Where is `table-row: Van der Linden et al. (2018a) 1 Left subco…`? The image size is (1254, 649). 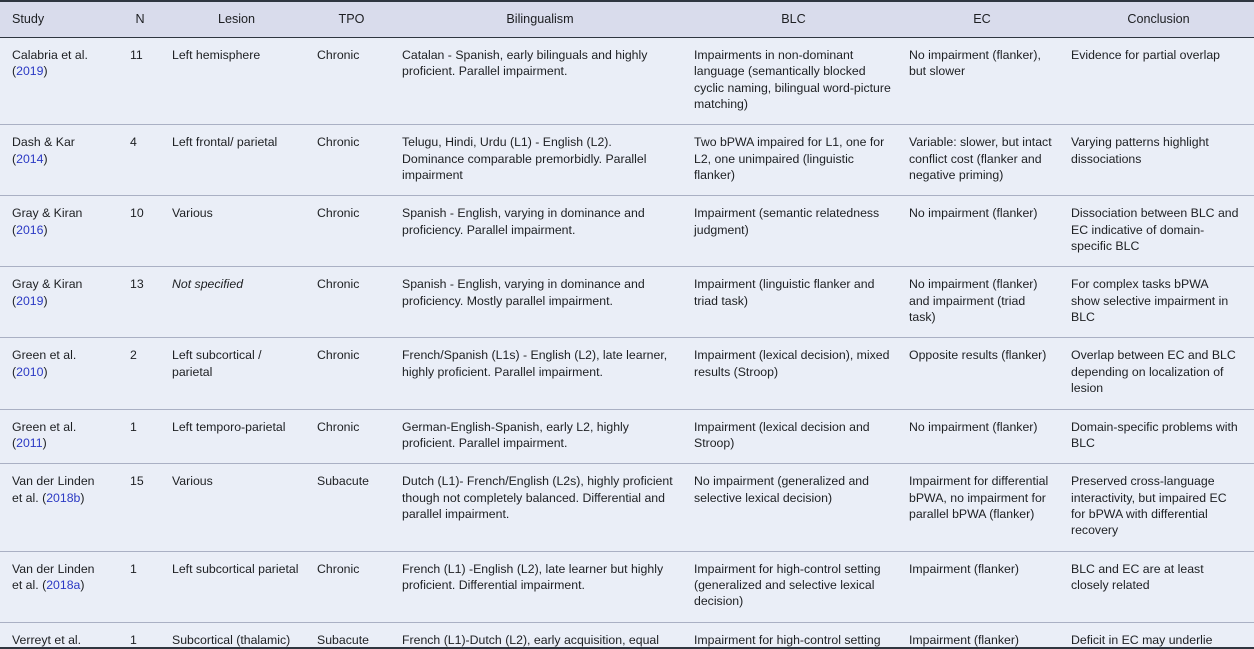
table-row: Van der Linden et al. (2018a) 1 Left subco… is located at coordinates (627, 586).